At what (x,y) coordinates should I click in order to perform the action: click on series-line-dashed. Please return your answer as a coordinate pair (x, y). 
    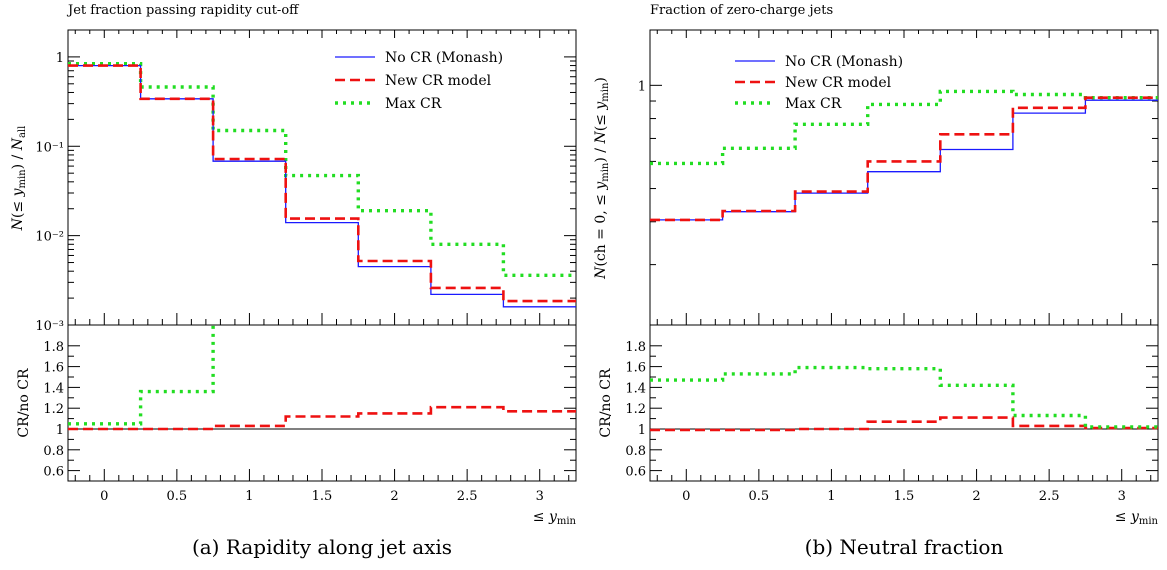
    Looking at the image, I should click on (904, 159).